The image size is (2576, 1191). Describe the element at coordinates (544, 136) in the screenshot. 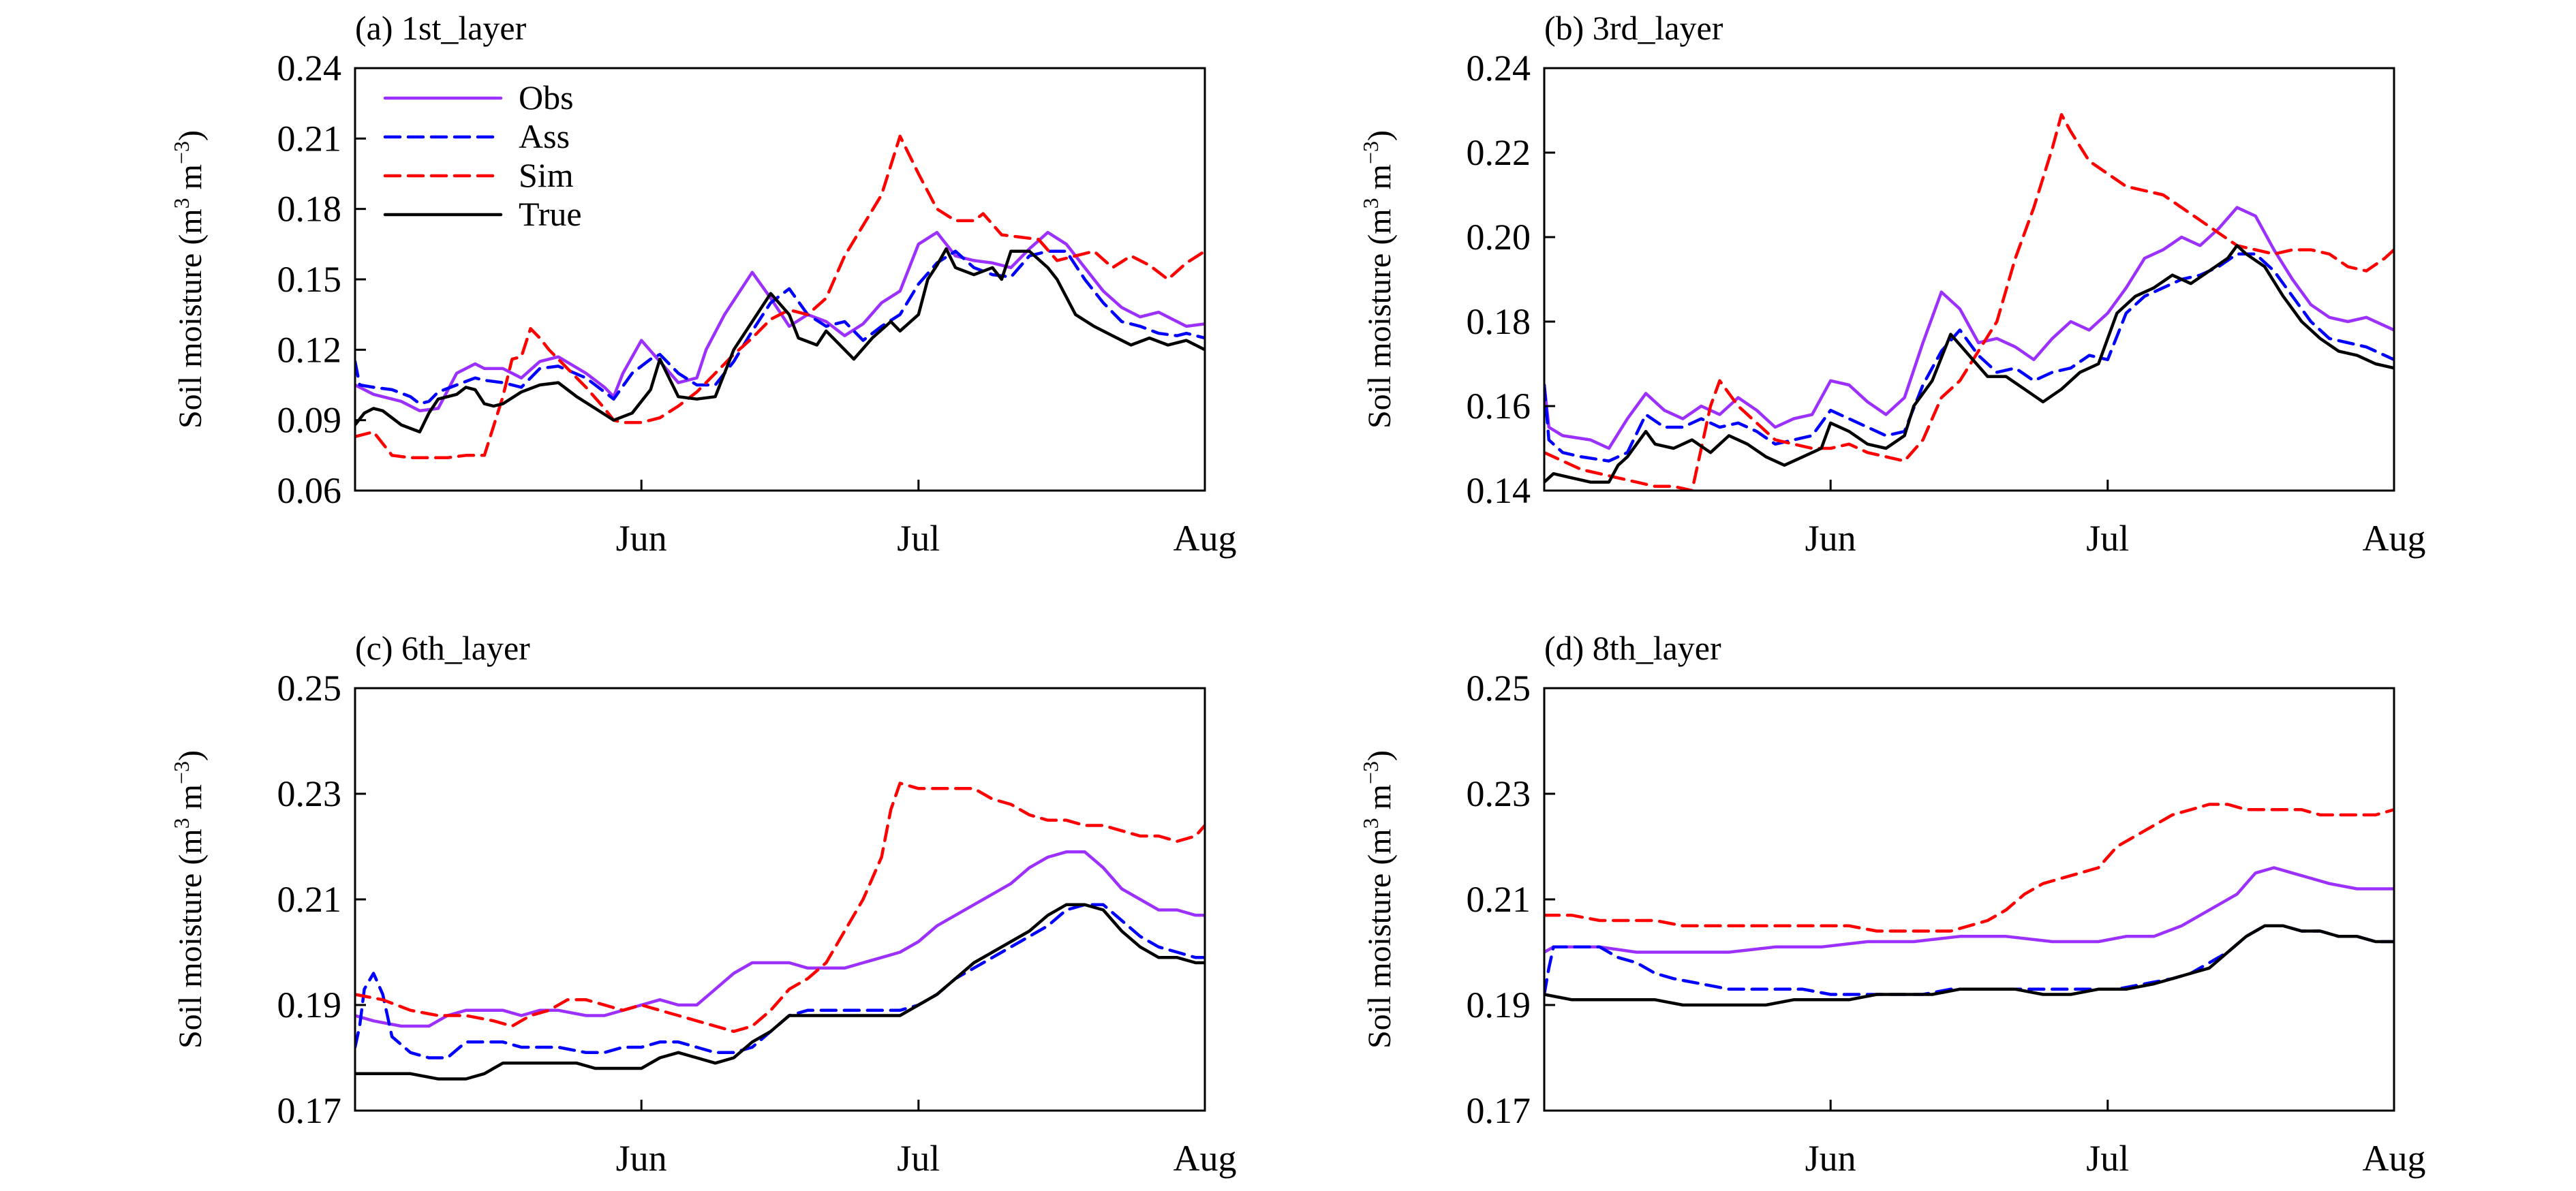

I see `legend-label-ass: Ass` at that location.